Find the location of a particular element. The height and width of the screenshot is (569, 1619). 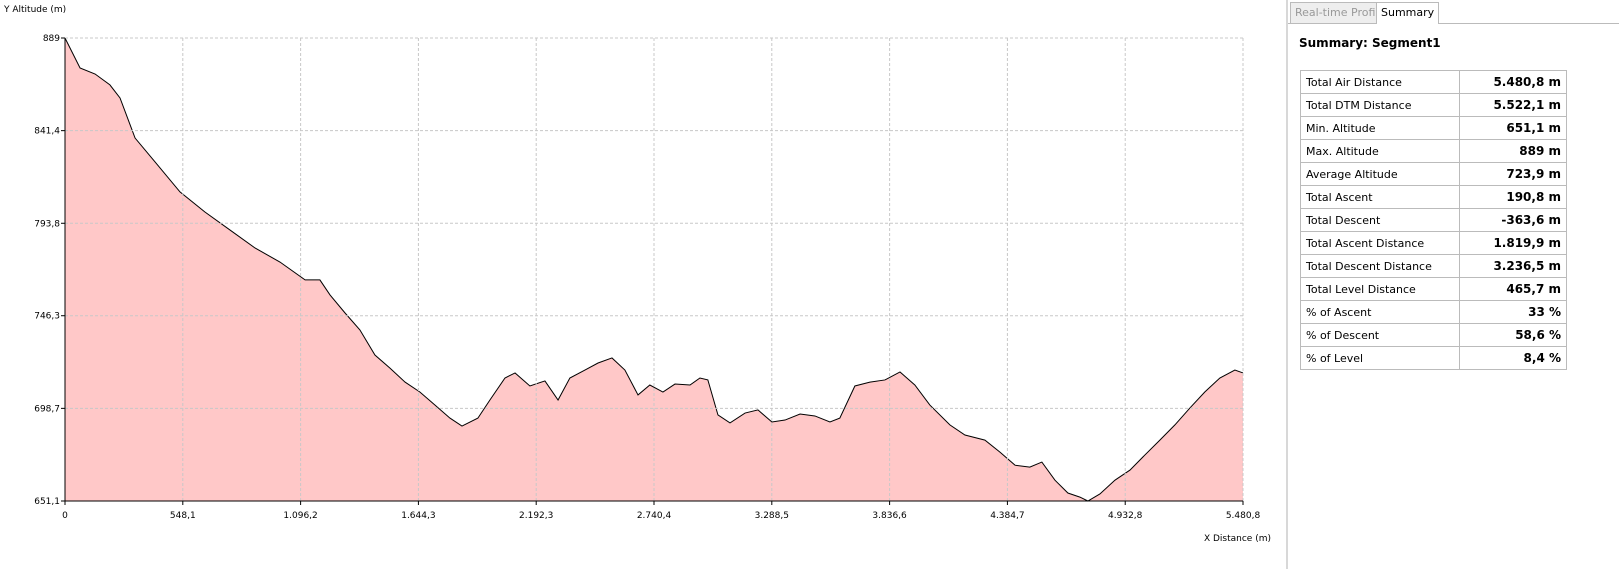

summary-value: 8,4 % is located at coordinates (1513, 358).